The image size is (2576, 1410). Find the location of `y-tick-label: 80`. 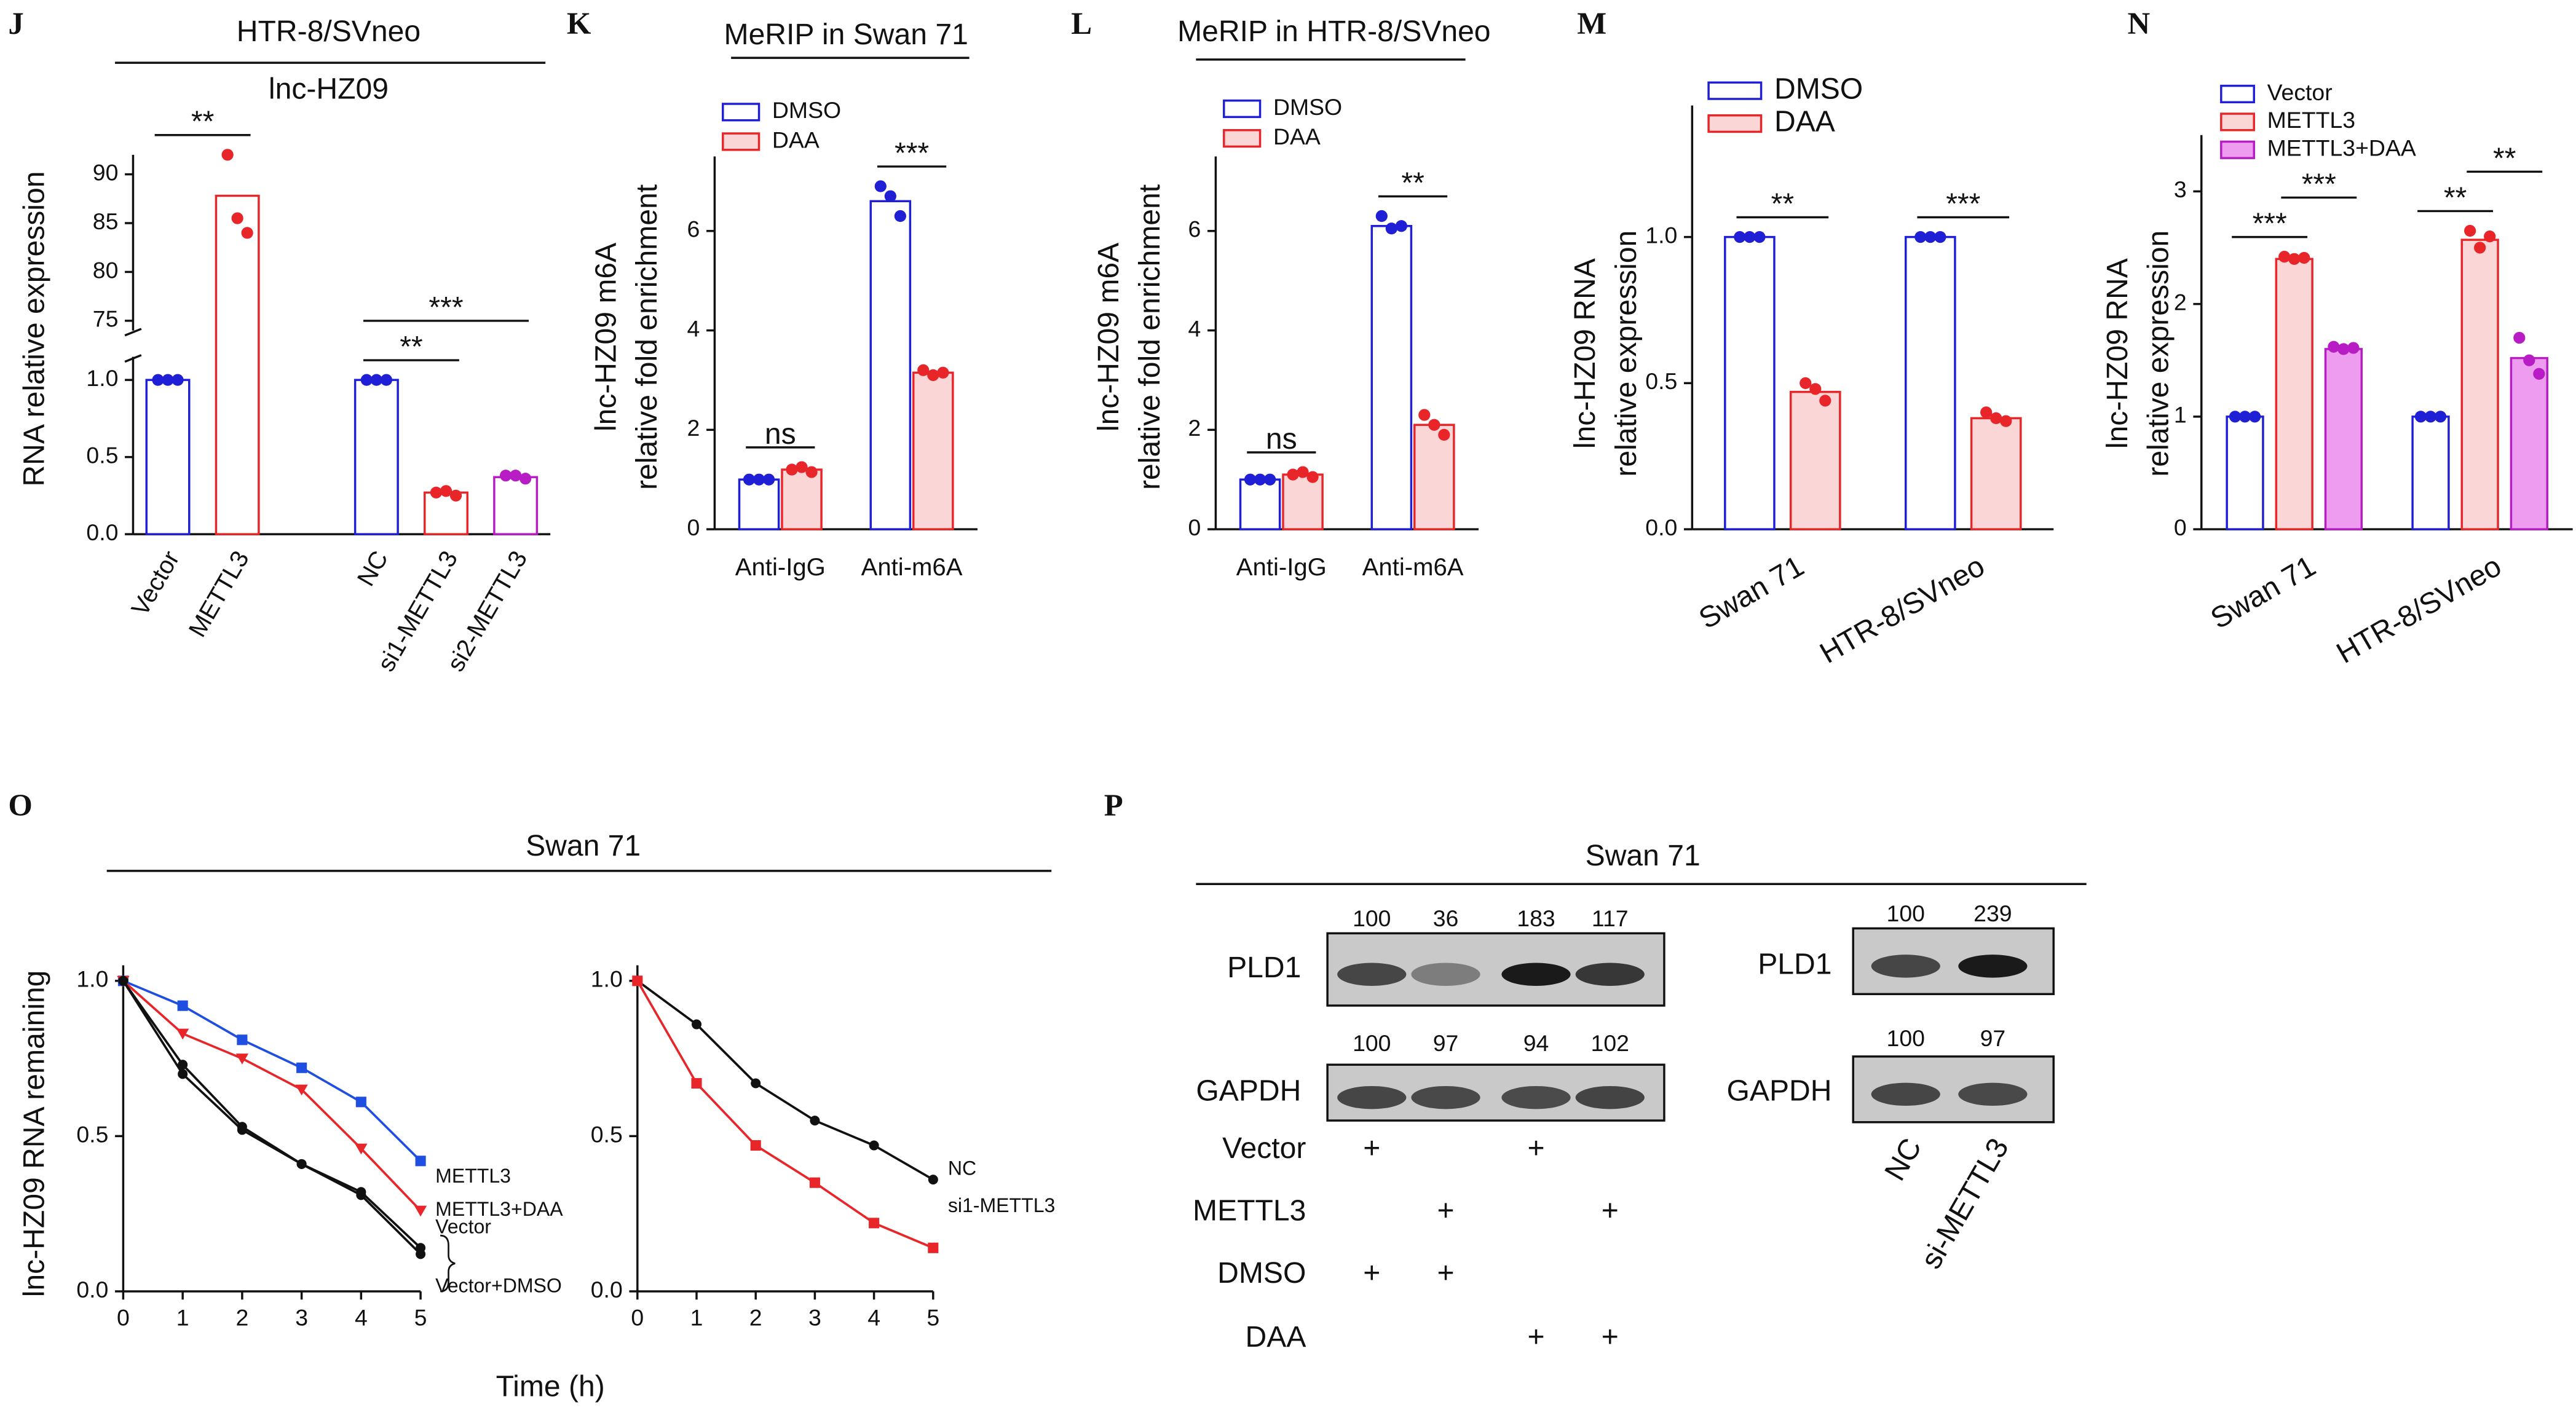

y-tick-label: 80 is located at coordinates (106, 270).